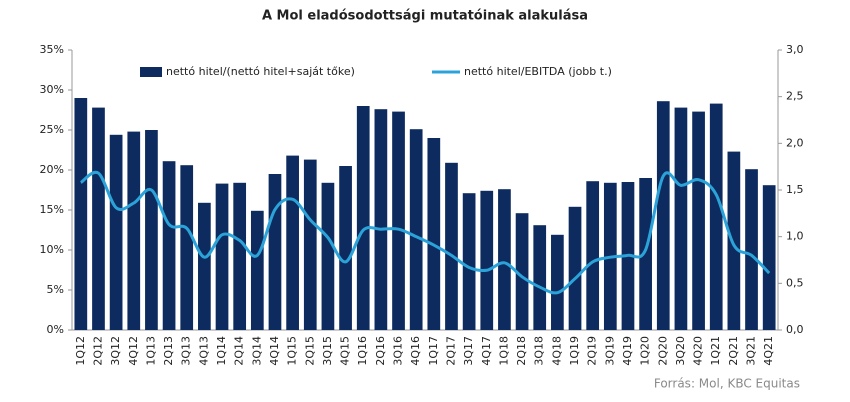 This screenshot has height=402, width=850. Describe the element at coordinates (150, 351) in the screenshot. I see `x-tick-label: 1Q13` at that location.